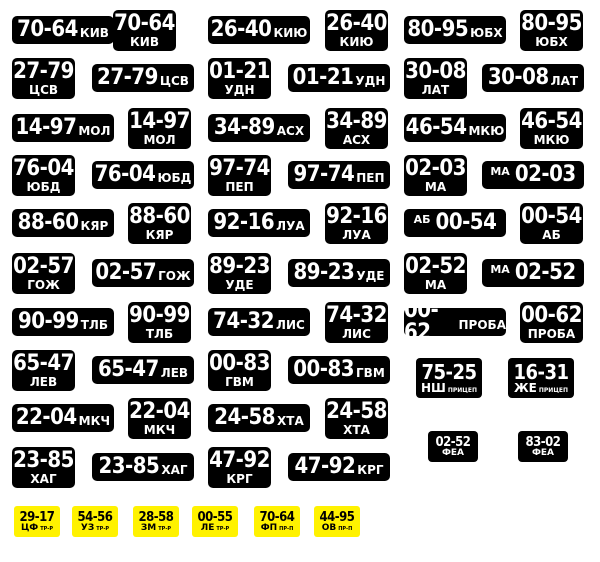  I want to click on plate-number: 80-95, so click(438, 29).